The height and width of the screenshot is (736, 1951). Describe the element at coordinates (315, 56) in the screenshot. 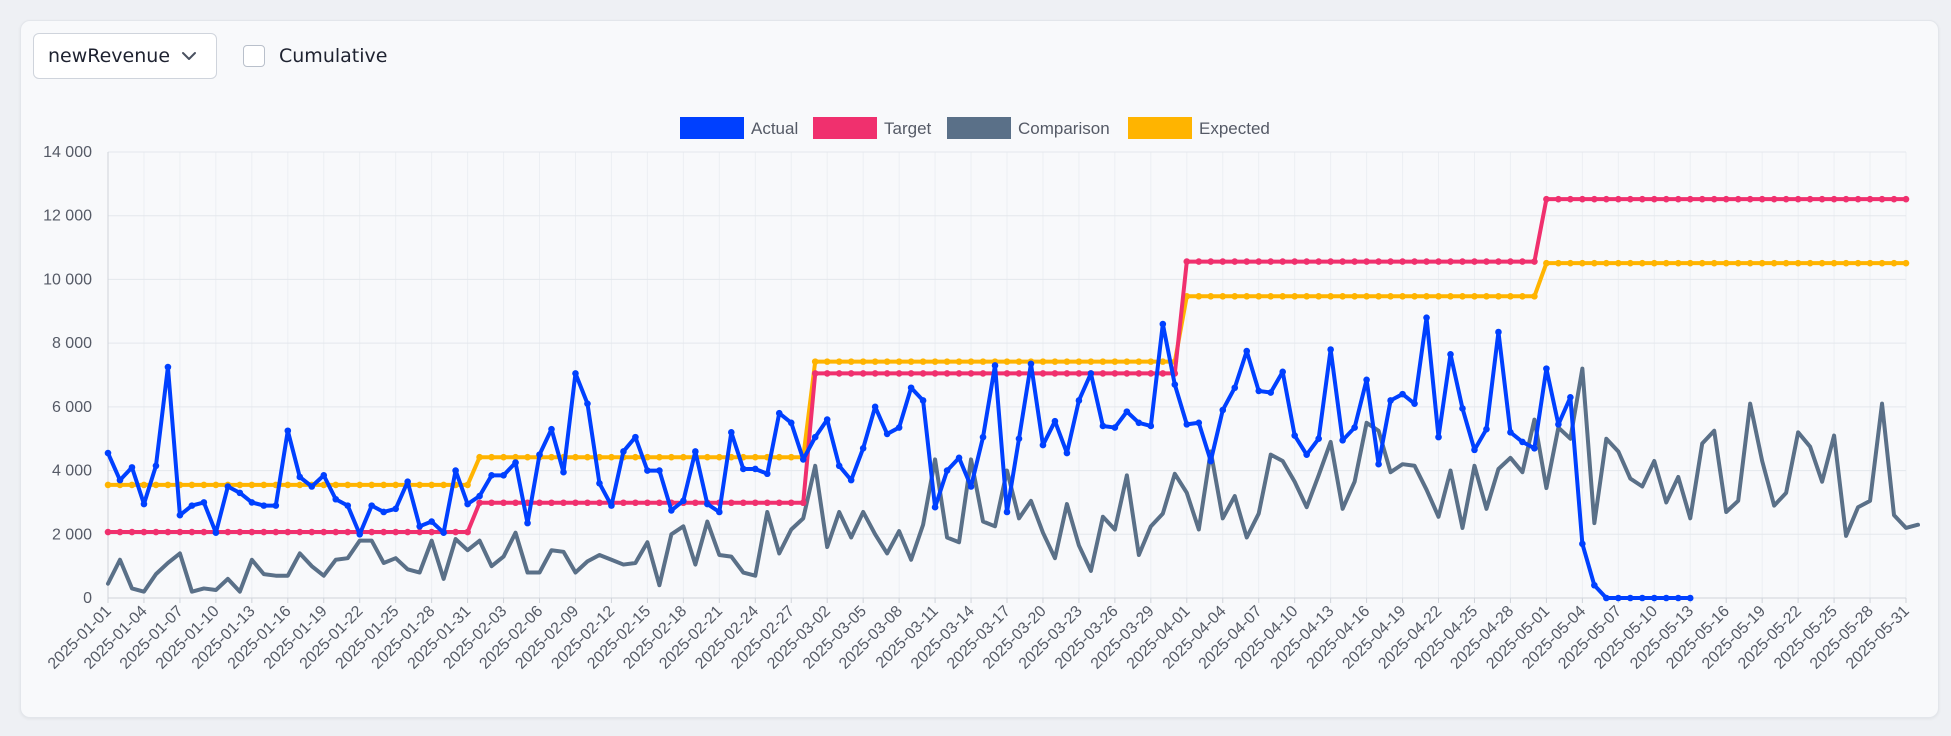

I see `cumulative-toggle: Cumulative` at that location.